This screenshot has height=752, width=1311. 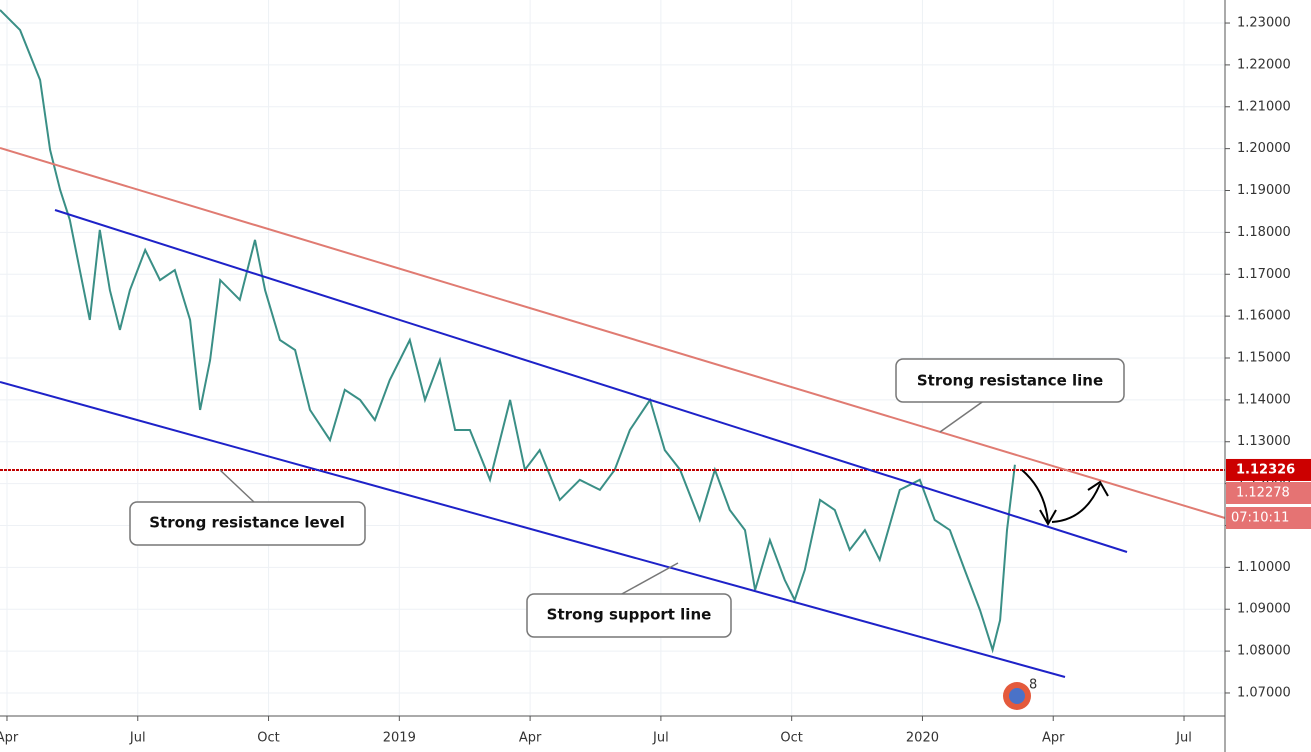 I want to click on x-tick-label: 2020, so click(x=922, y=738).